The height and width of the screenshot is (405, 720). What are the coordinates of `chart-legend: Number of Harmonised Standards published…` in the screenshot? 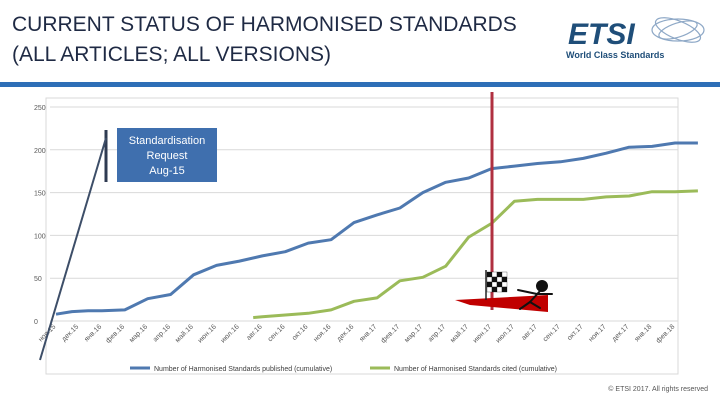 It's located at (343, 369).